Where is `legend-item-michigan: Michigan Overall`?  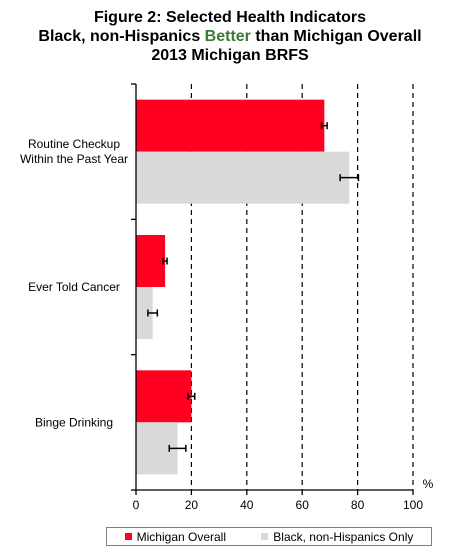
legend-item-michigan: Michigan Overall is located at coordinates (175, 536).